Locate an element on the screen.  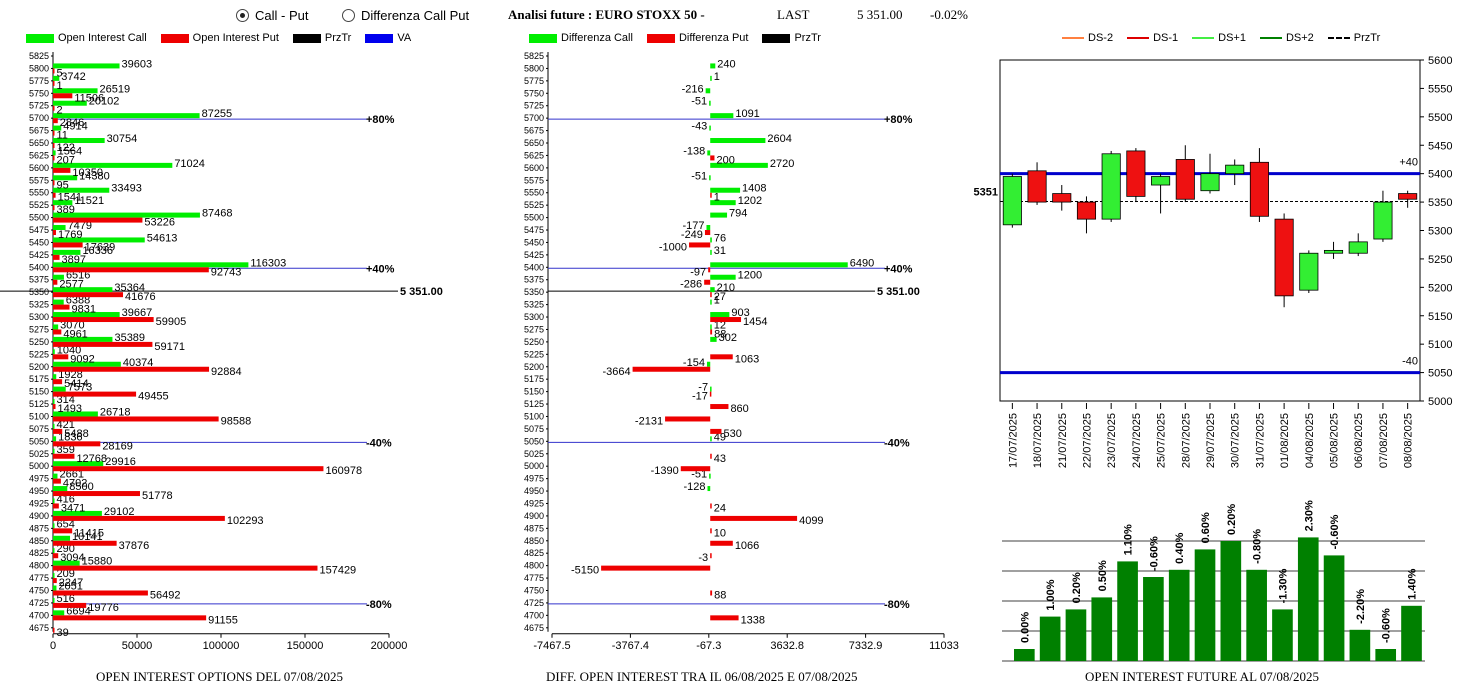
bar-value-label: 35364 is located at coordinates (129, 288).